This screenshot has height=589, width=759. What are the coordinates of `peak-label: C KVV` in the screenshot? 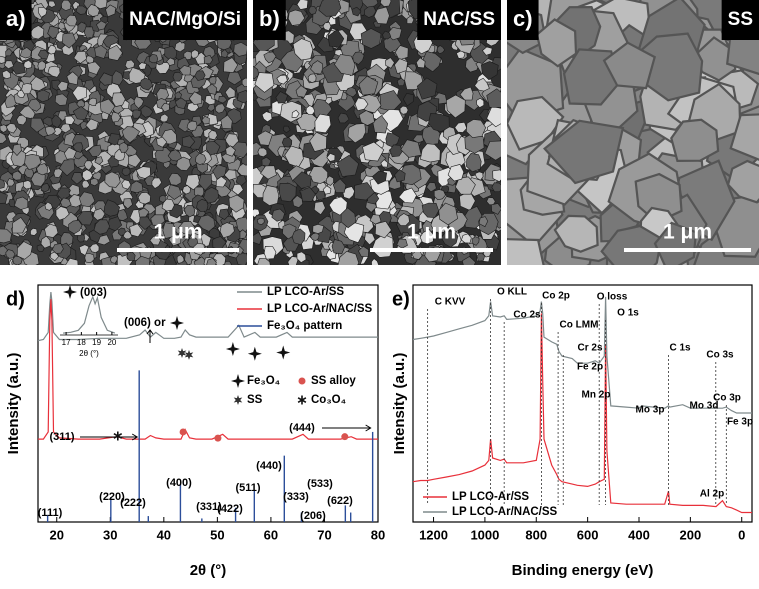 It's located at (450, 302).